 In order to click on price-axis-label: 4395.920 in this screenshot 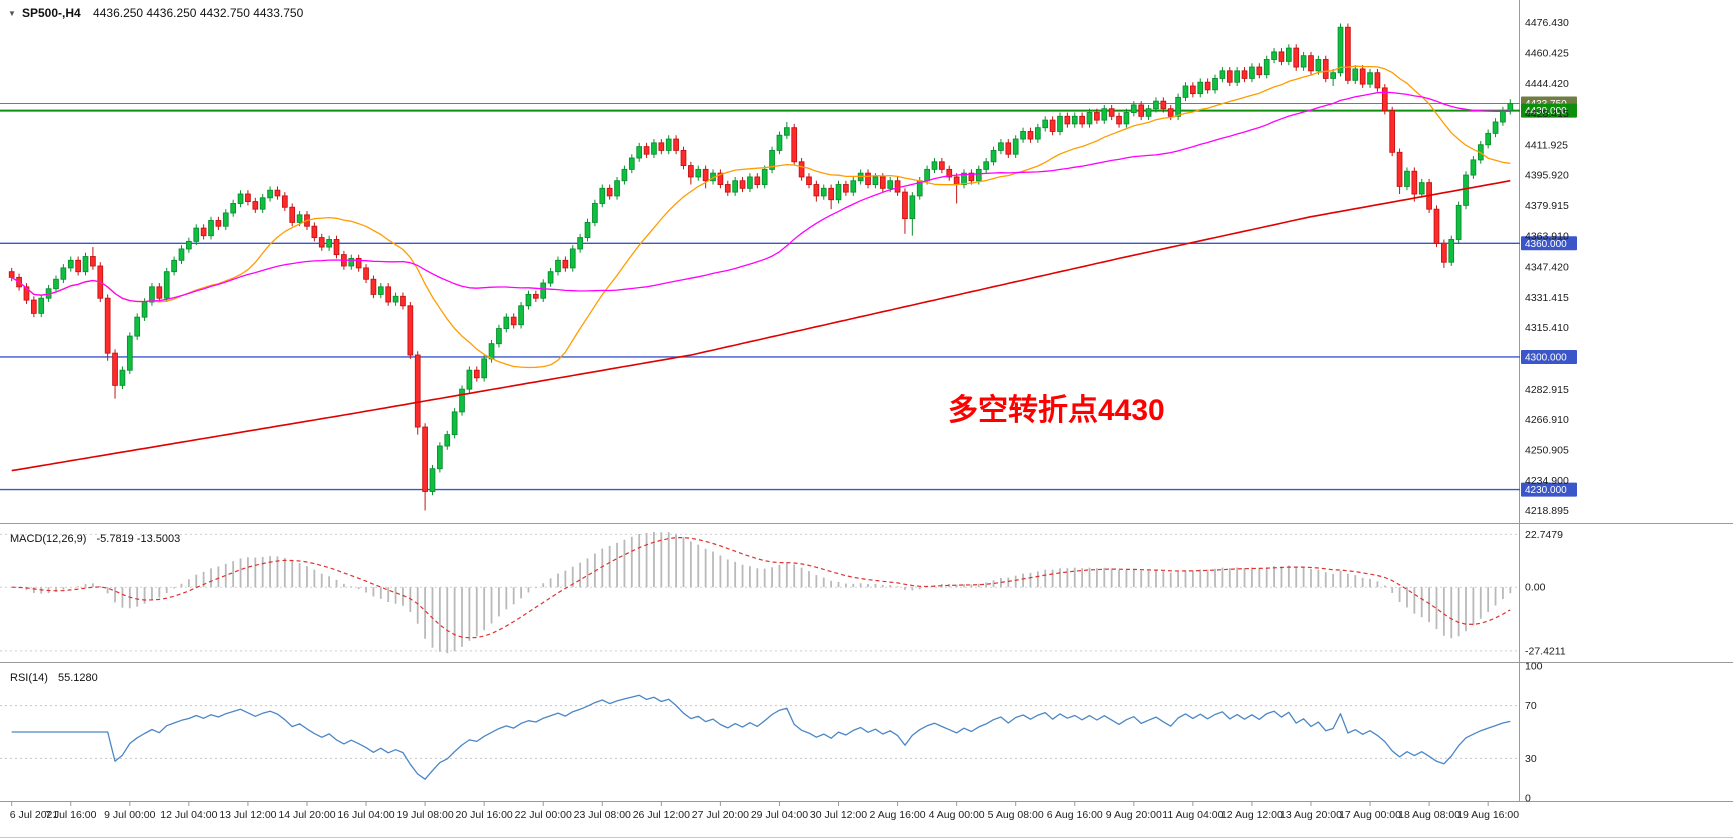, I will do `click(1547, 176)`.